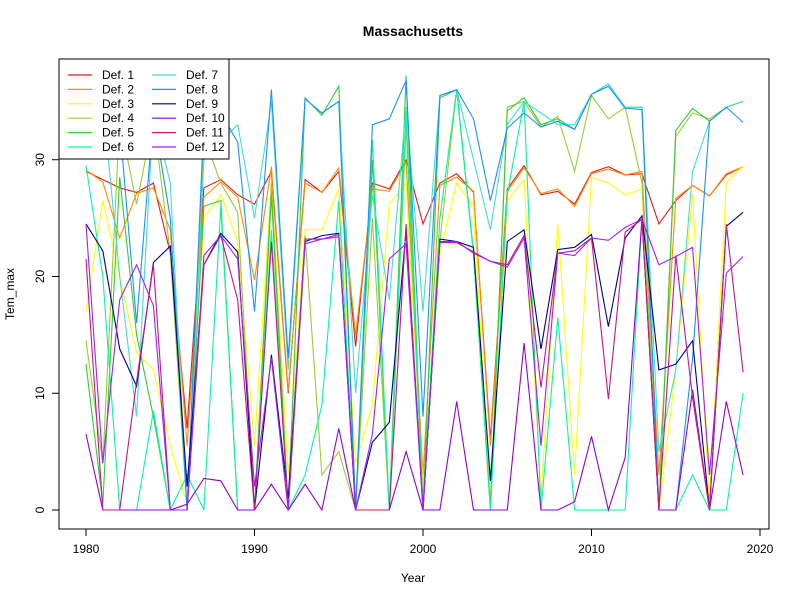 This screenshot has height=600, width=800. Describe the element at coordinates (591, 549) in the screenshot. I see `x-tick-label: 2010` at that location.